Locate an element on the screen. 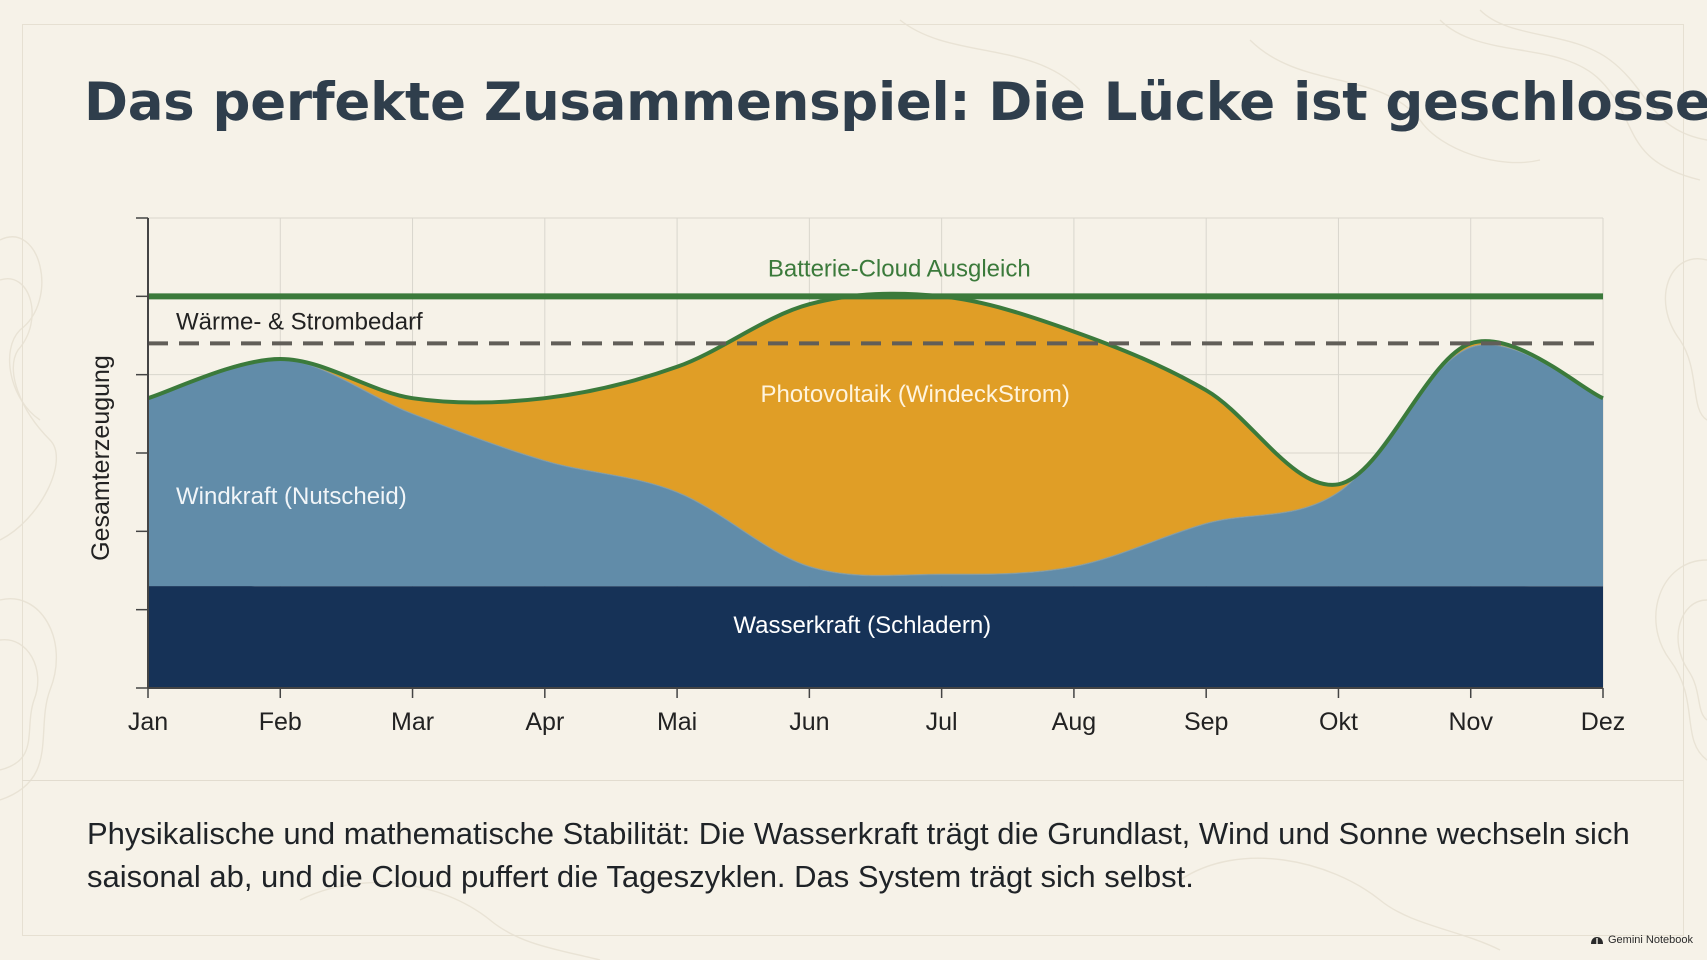 Image resolution: width=1707 pixels, height=960 pixels. x-tick-label: Jan is located at coordinates (148, 722).